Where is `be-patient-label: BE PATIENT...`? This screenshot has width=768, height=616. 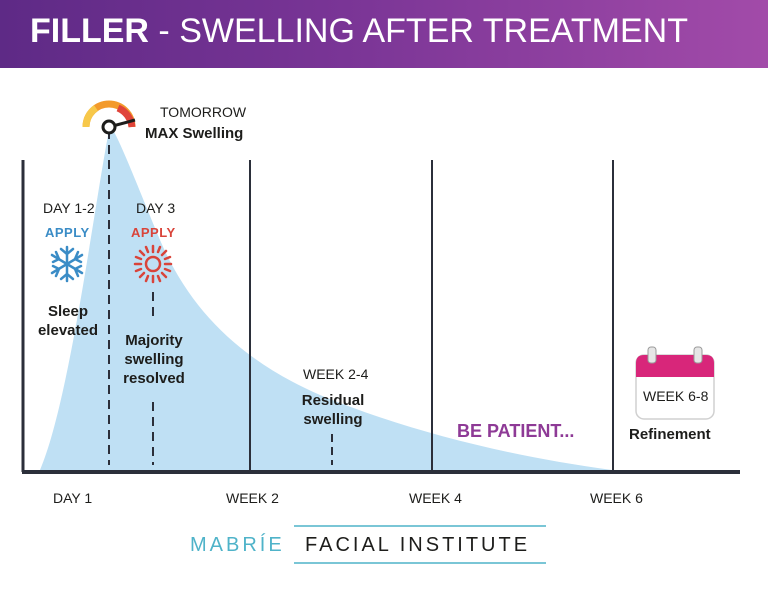
be-patient-label: BE PATIENT... is located at coordinates (516, 431).